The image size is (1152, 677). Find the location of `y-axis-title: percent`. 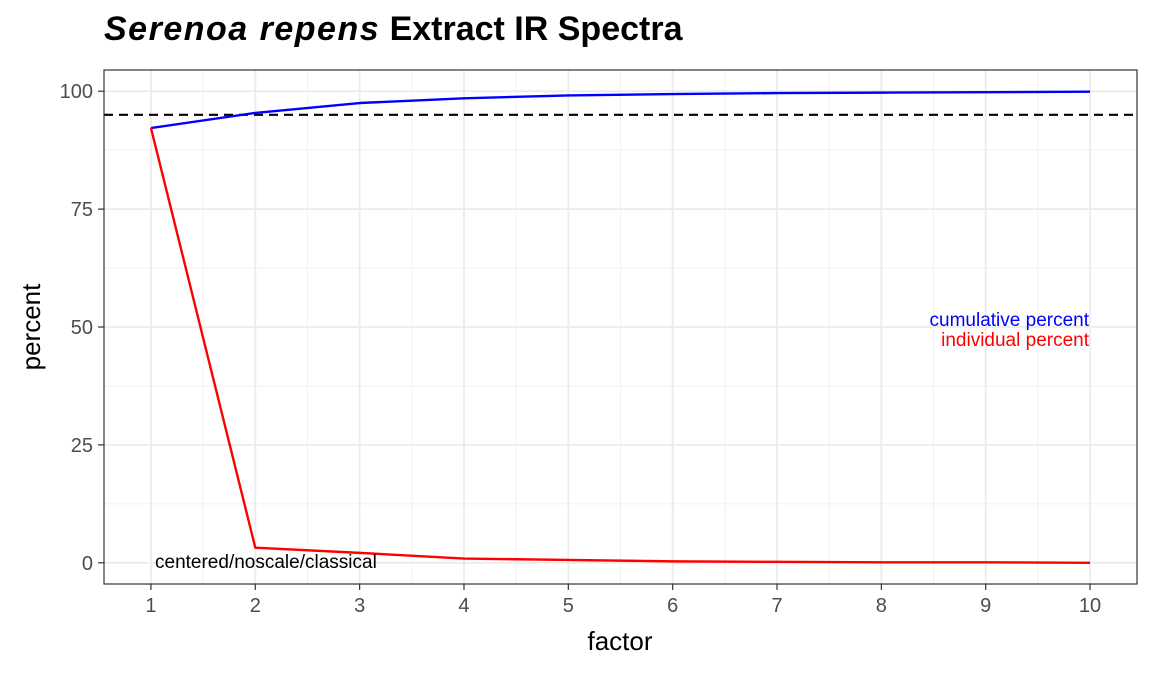

y-axis-title: percent is located at coordinates (31, 326).